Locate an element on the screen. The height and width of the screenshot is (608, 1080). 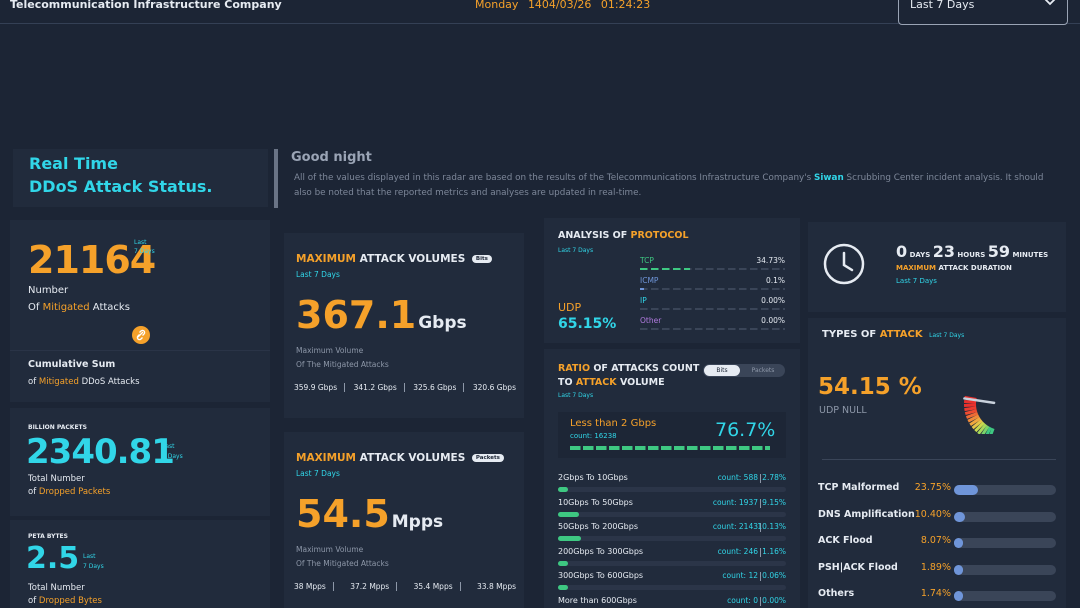
attack-type-row: TCP Malformed 23.75% is located at coordinates (937, 495).